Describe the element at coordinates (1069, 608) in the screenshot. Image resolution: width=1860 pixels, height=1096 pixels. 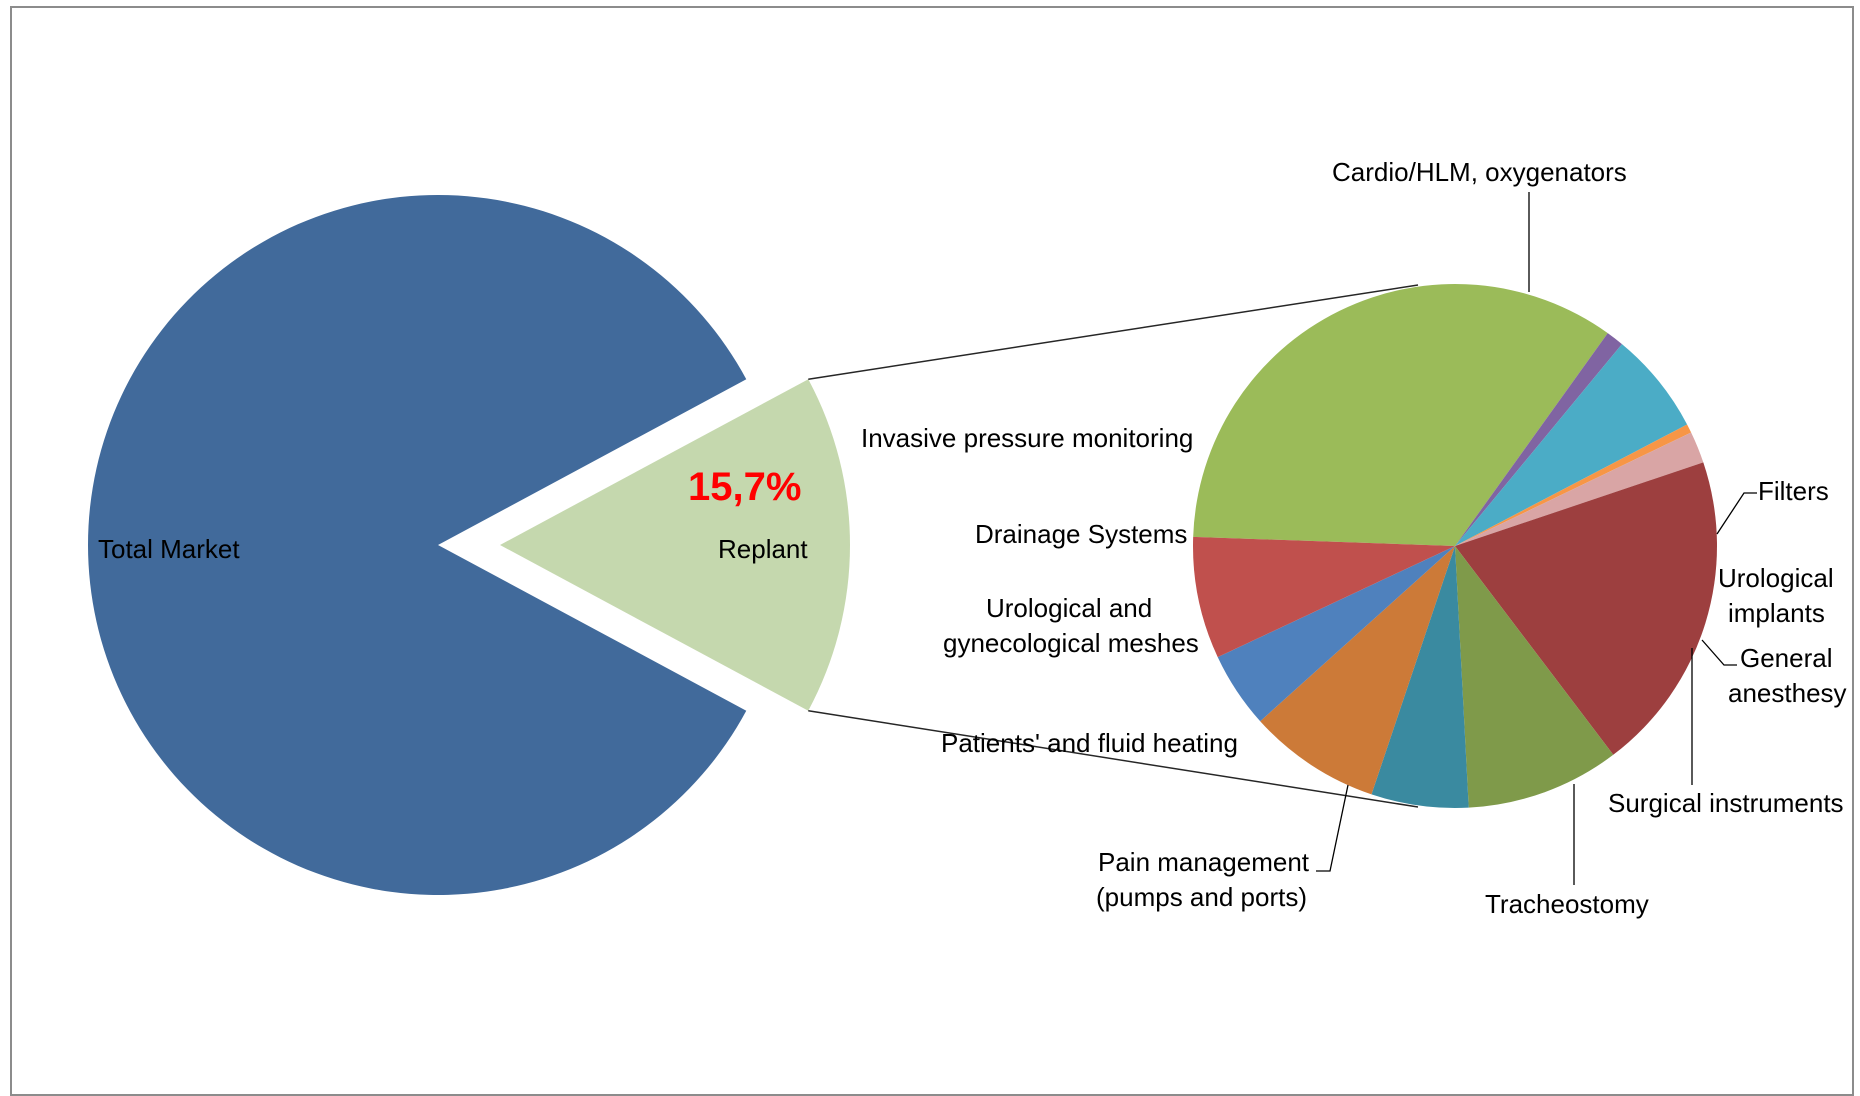
I see `label-meshes-1: Urological and` at that location.